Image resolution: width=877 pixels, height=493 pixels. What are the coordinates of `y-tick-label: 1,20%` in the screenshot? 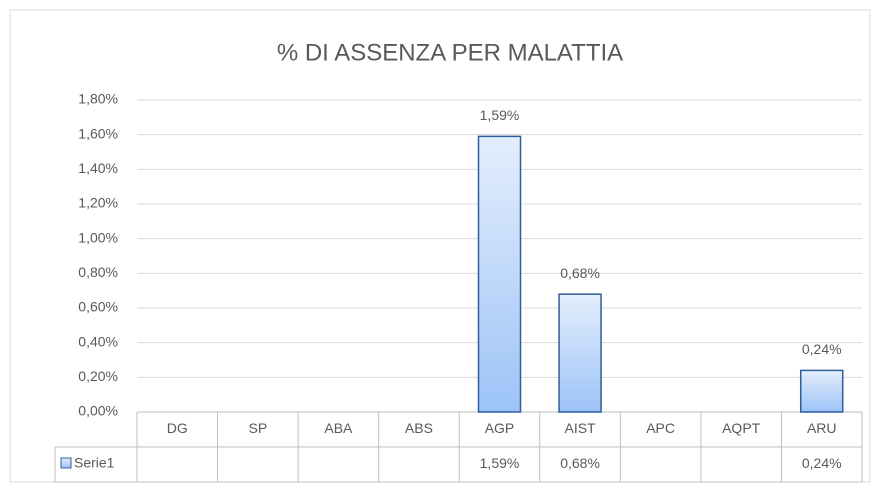 It's located at (98, 203).